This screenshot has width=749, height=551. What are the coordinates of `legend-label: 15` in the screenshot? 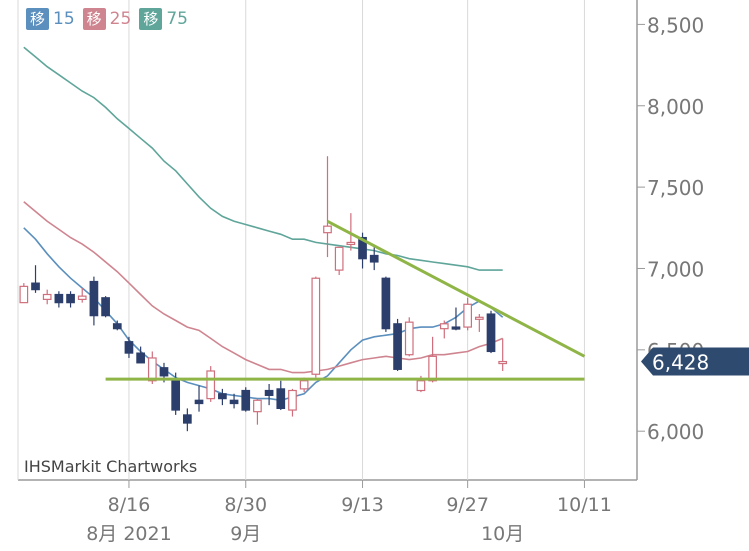 It's located at (64, 19).